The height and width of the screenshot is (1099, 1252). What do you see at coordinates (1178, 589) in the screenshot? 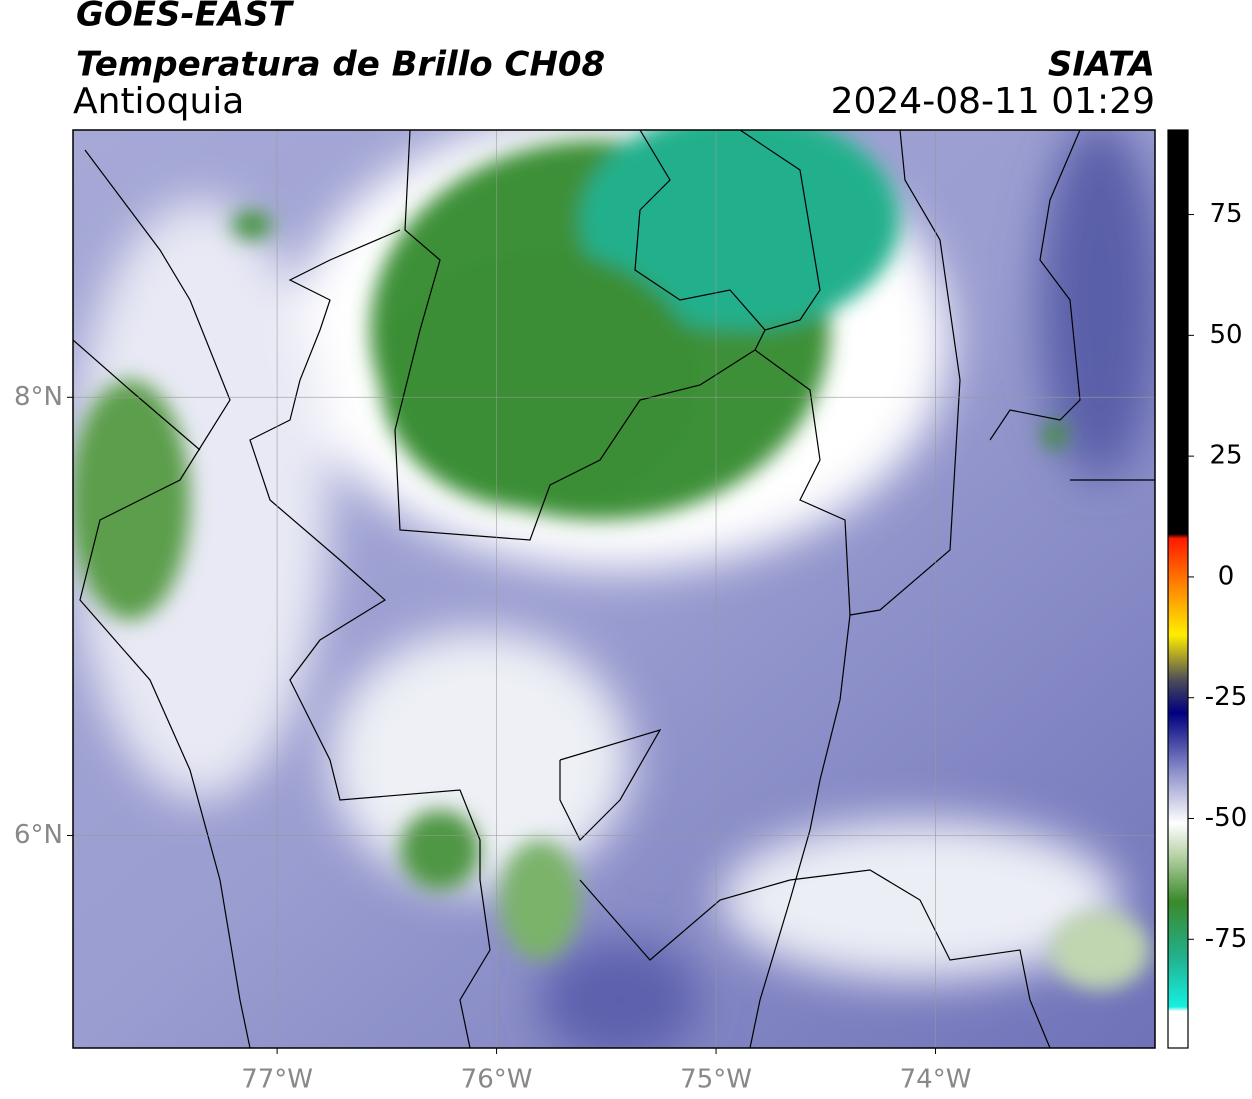
I see `colorbar` at bounding box center [1178, 589].